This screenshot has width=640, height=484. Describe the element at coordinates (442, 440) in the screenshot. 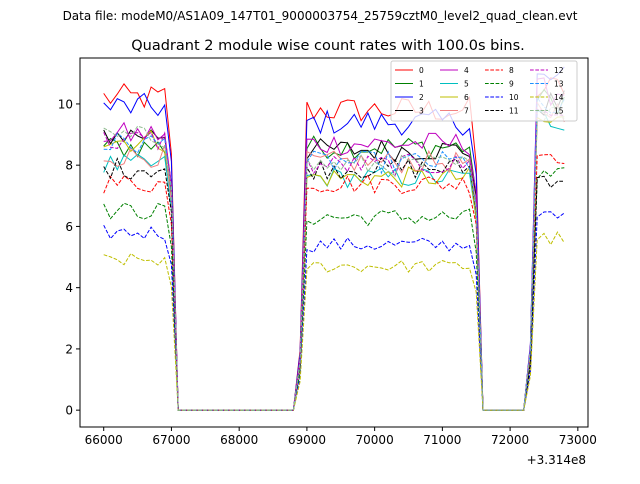

I see `x-tick-label: 71000` at that location.